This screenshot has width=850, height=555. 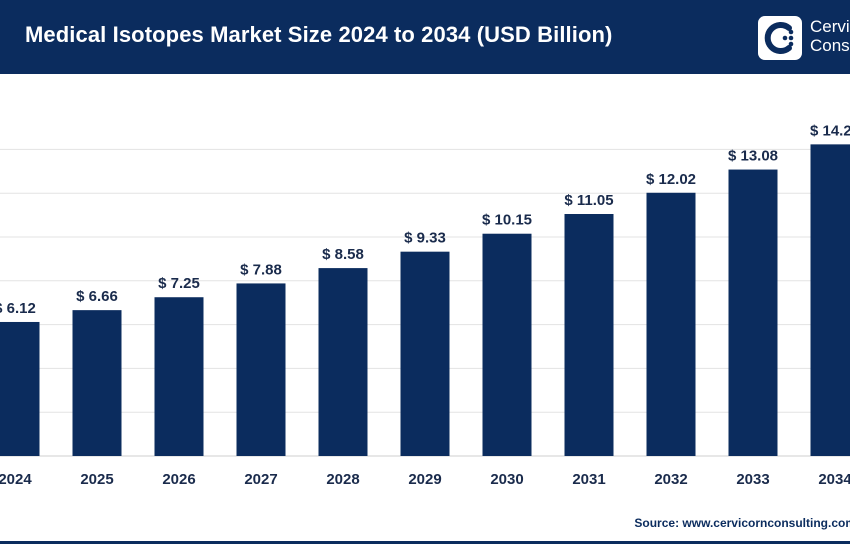 I want to click on logo-text: Cervicorn Consulting, so click(x=830, y=36).